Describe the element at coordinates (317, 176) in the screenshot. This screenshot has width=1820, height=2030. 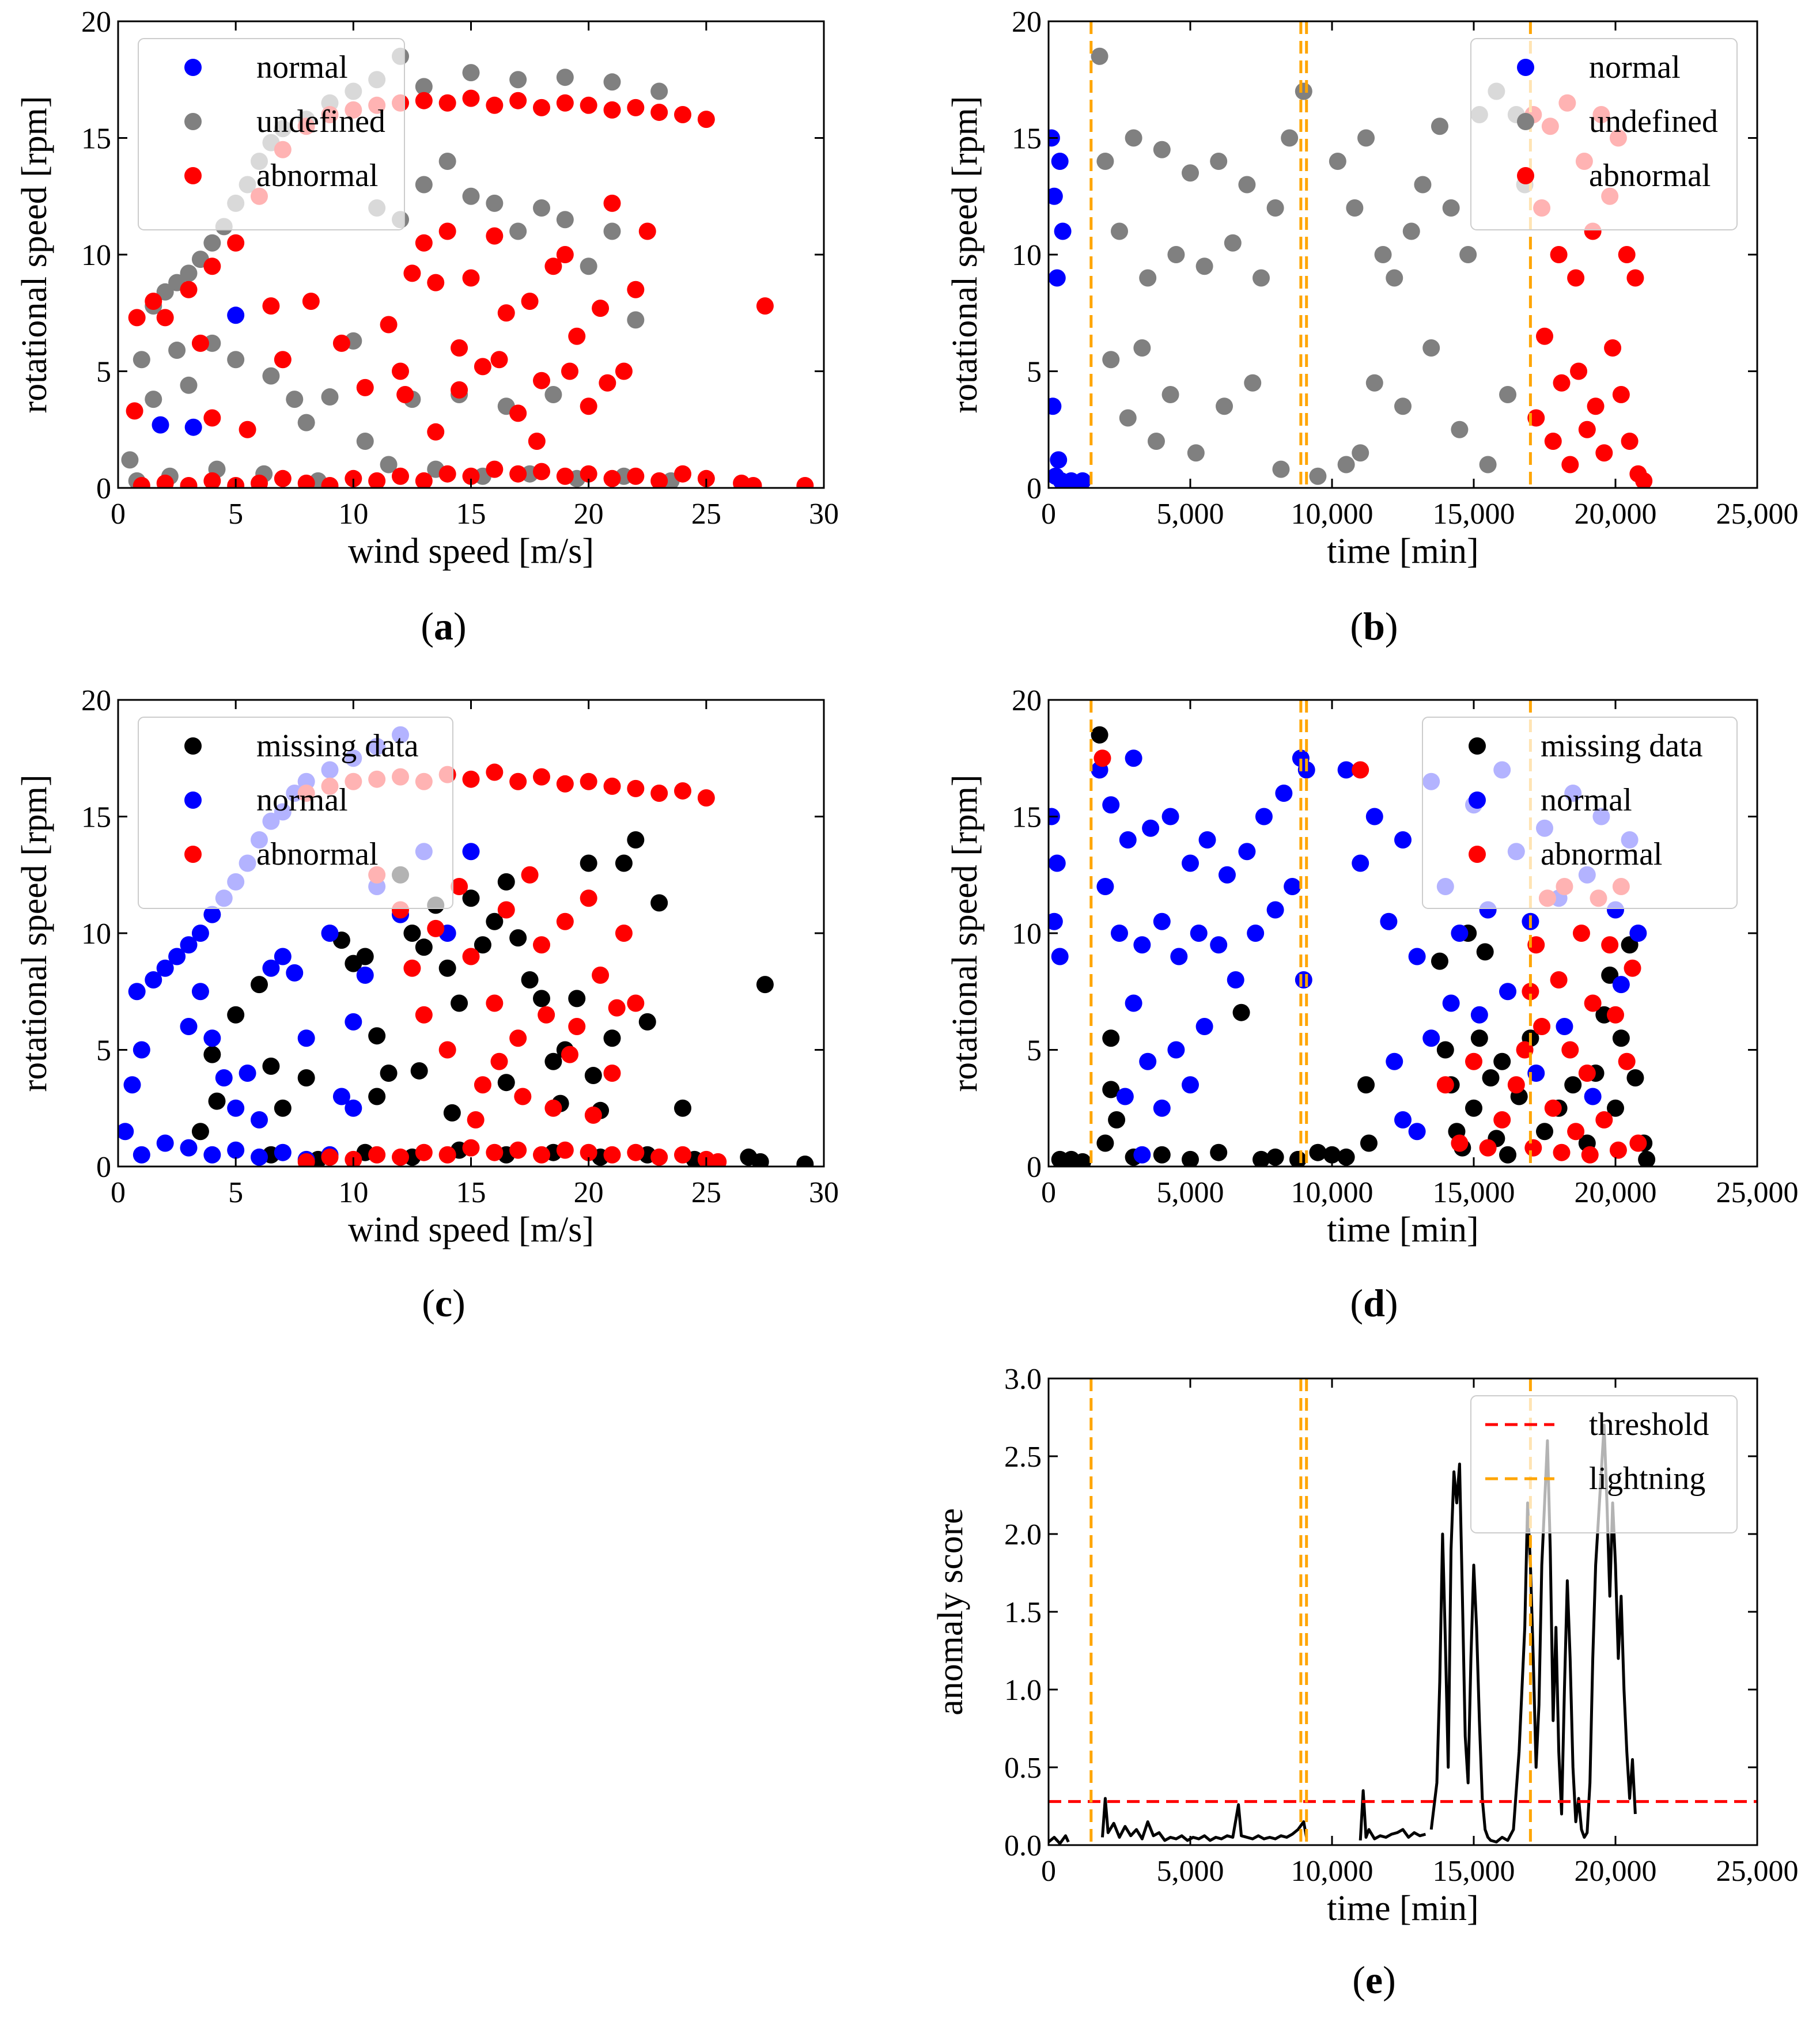
I see `legend-label: abnormal` at that location.